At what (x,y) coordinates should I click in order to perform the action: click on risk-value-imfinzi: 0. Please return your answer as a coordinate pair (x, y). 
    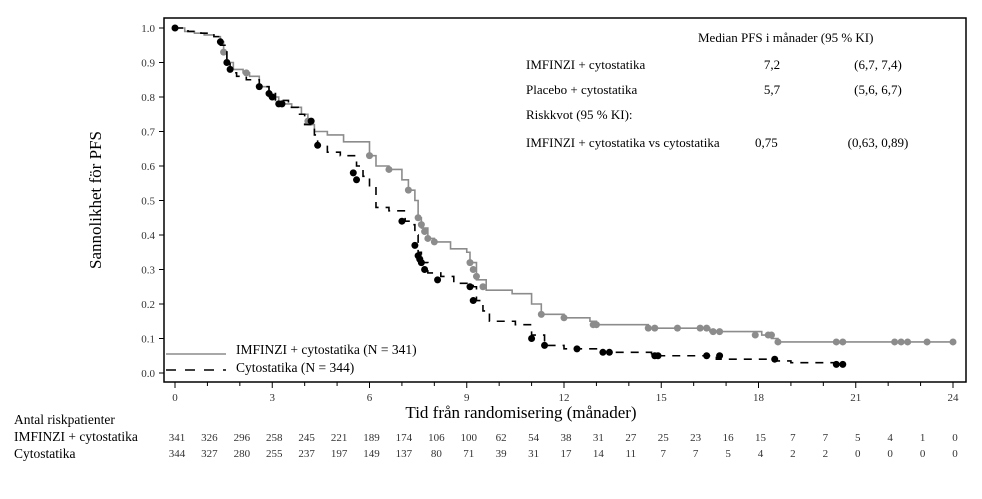
    Looking at the image, I should click on (955, 438).